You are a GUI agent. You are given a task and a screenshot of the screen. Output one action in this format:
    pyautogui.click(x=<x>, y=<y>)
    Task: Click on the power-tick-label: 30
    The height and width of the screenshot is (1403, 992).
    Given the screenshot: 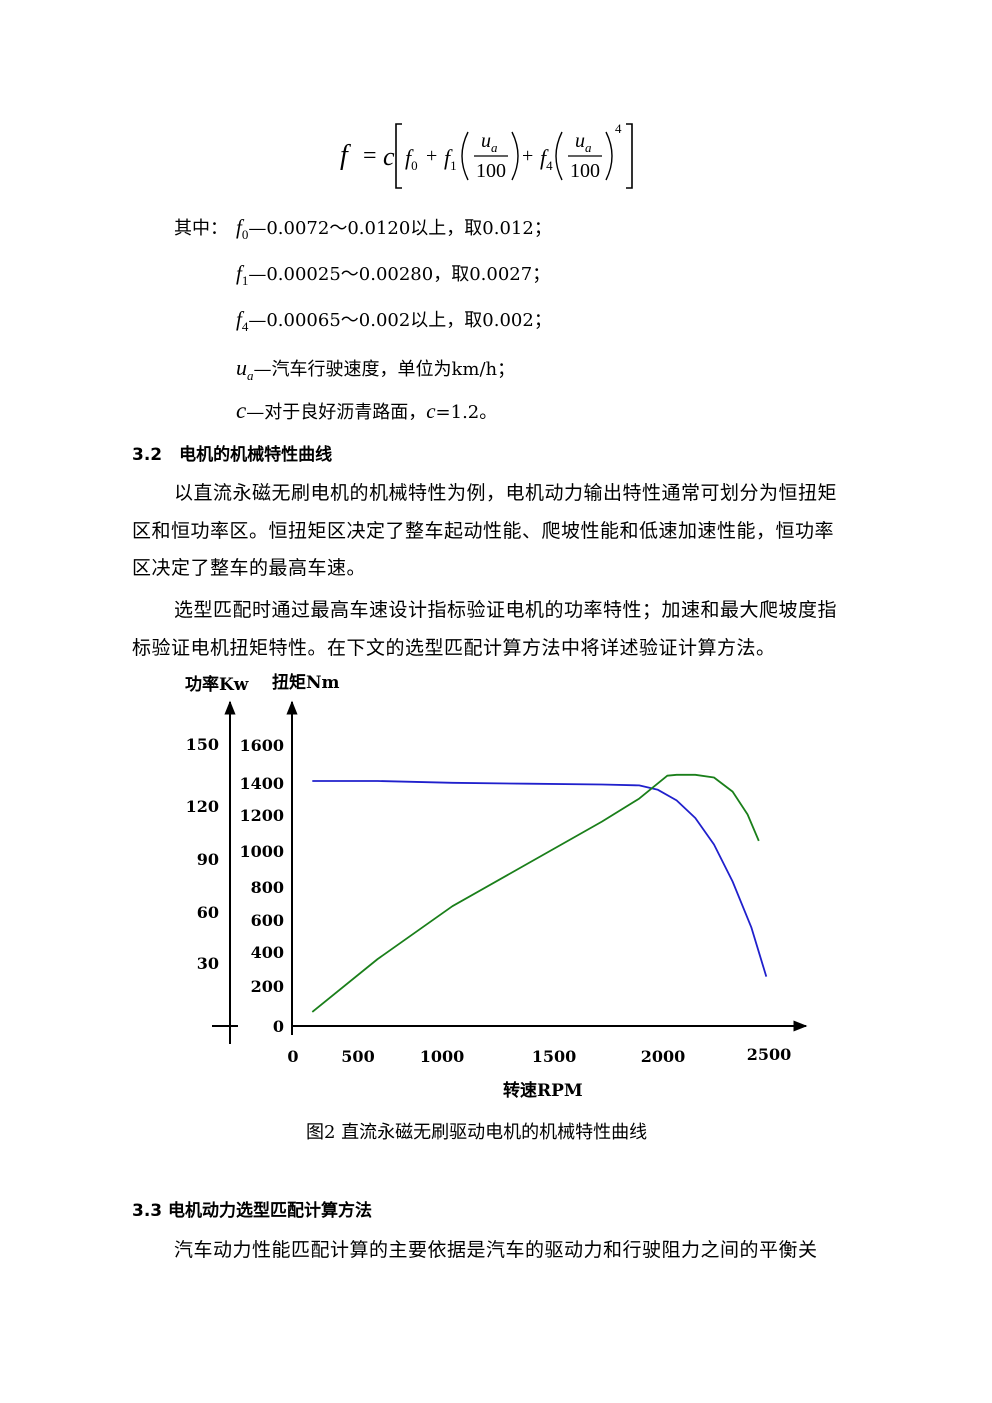 What is the action you would take?
    pyautogui.click(x=208, y=963)
    